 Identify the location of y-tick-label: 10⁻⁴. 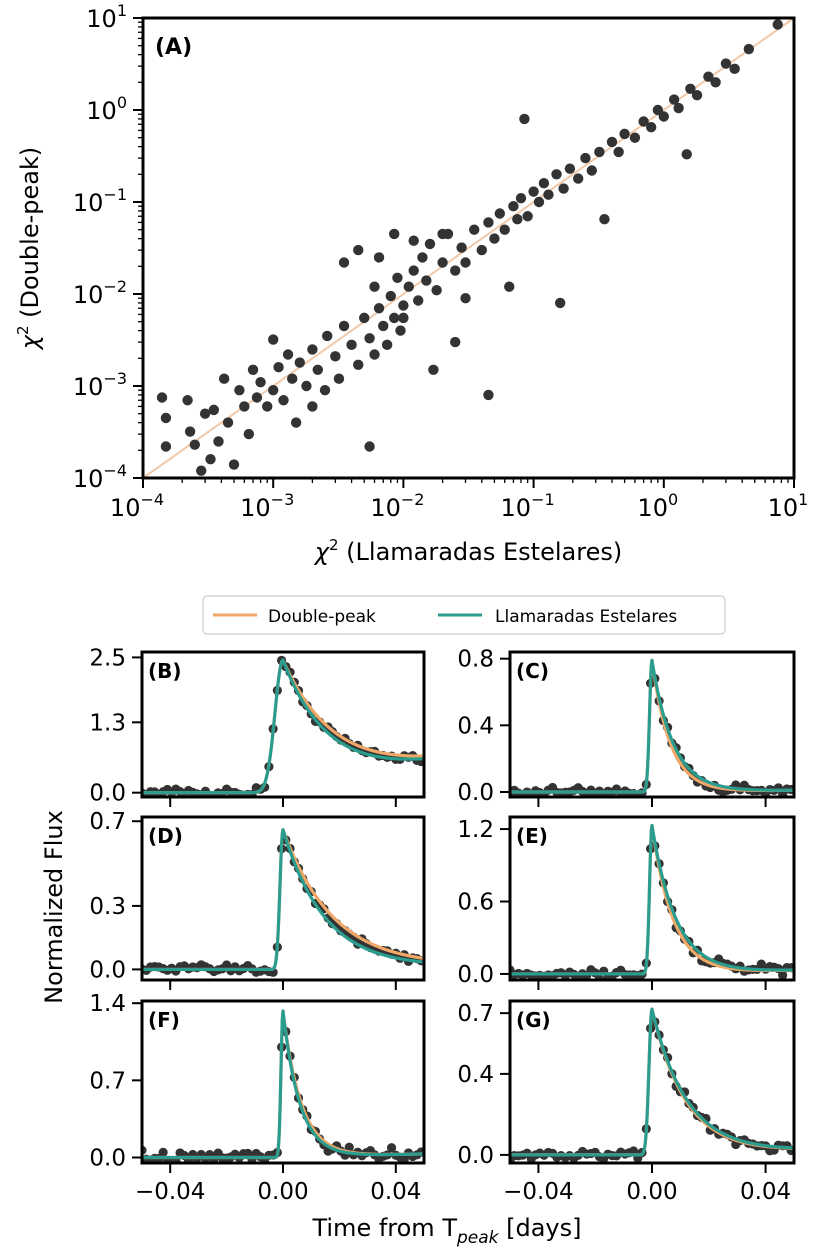
(100, 477).